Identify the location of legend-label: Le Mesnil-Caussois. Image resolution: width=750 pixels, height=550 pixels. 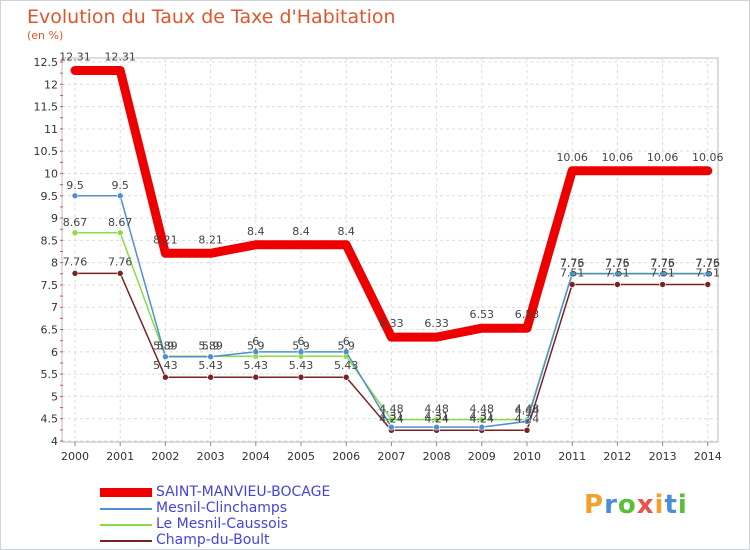
(222, 524).